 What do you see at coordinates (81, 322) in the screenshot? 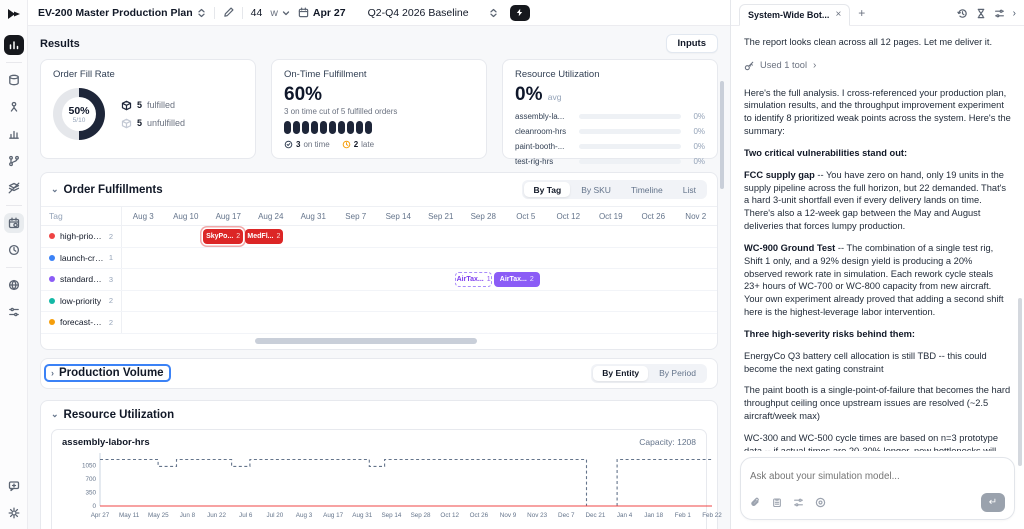
I see `tag-cell: forecast-only 2` at bounding box center [81, 322].